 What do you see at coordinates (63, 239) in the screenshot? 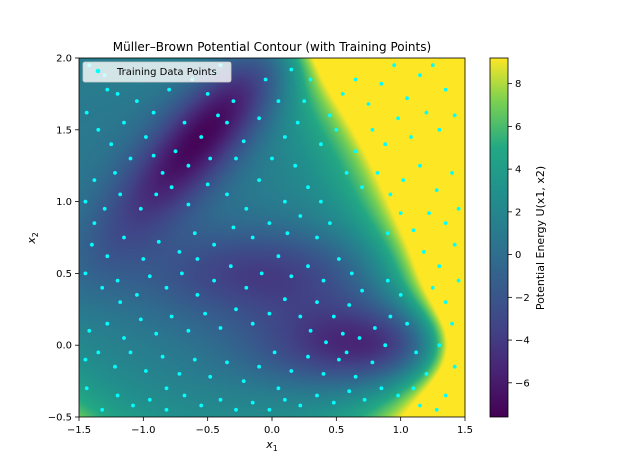
I see `y-axis-ticks: −0.5 0.0 0.5 1.0 1.5 2.0` at bounding box center [63, 239].